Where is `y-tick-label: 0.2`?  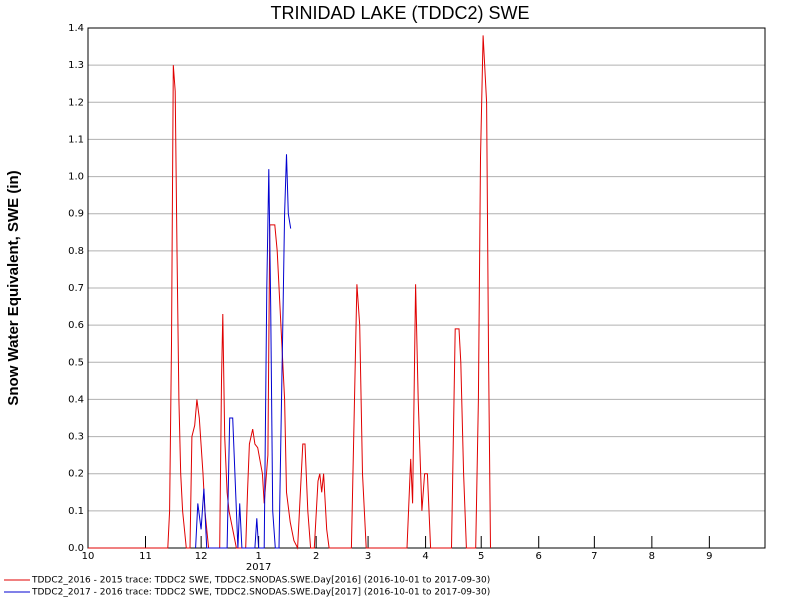 y-tick-label: 0.2 is located at coordinates (76, 474).